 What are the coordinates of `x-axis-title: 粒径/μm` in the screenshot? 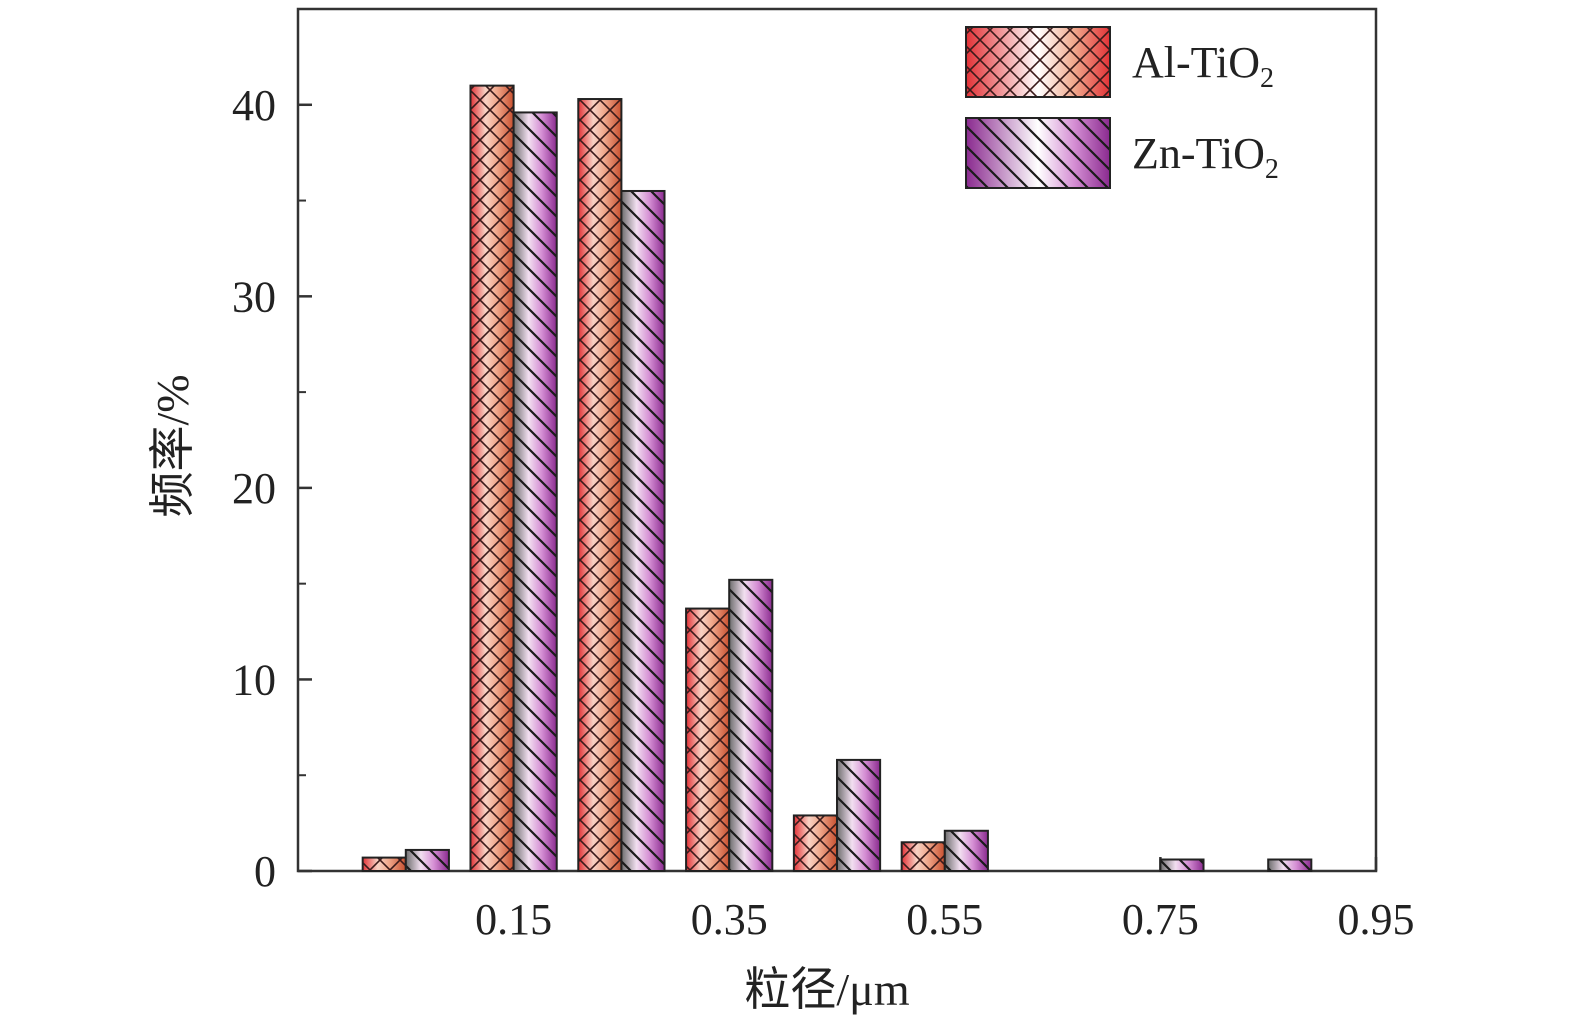 It's located at (826, 989).